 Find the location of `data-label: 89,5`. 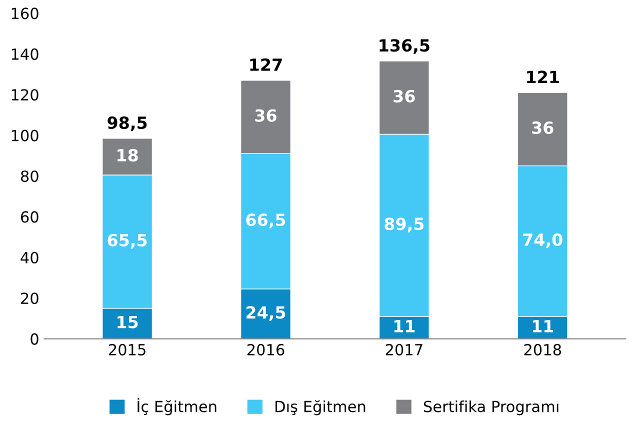

data-label: 89,5 is located at coordinates (404, 225).